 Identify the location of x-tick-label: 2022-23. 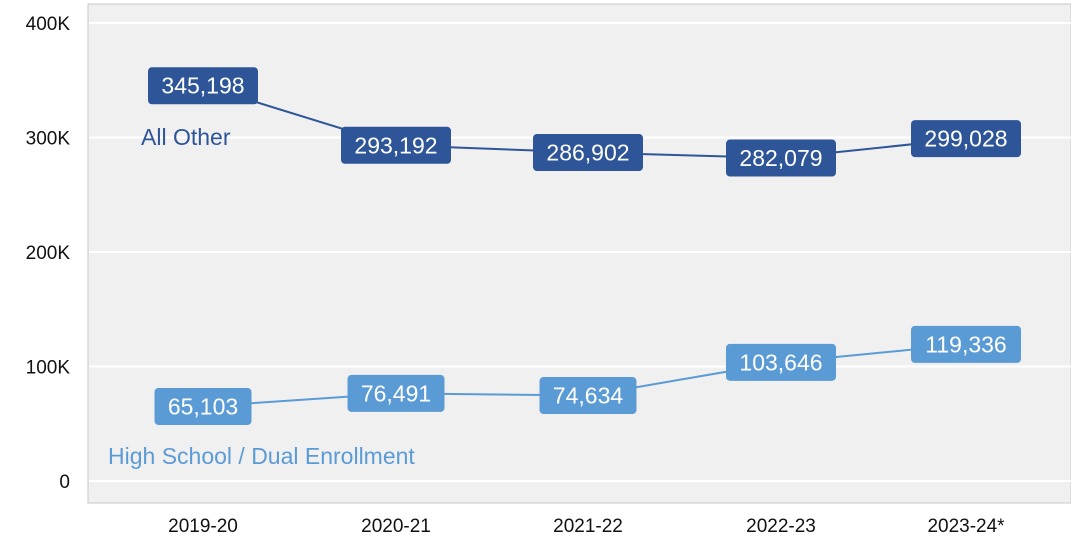
(781, 526).